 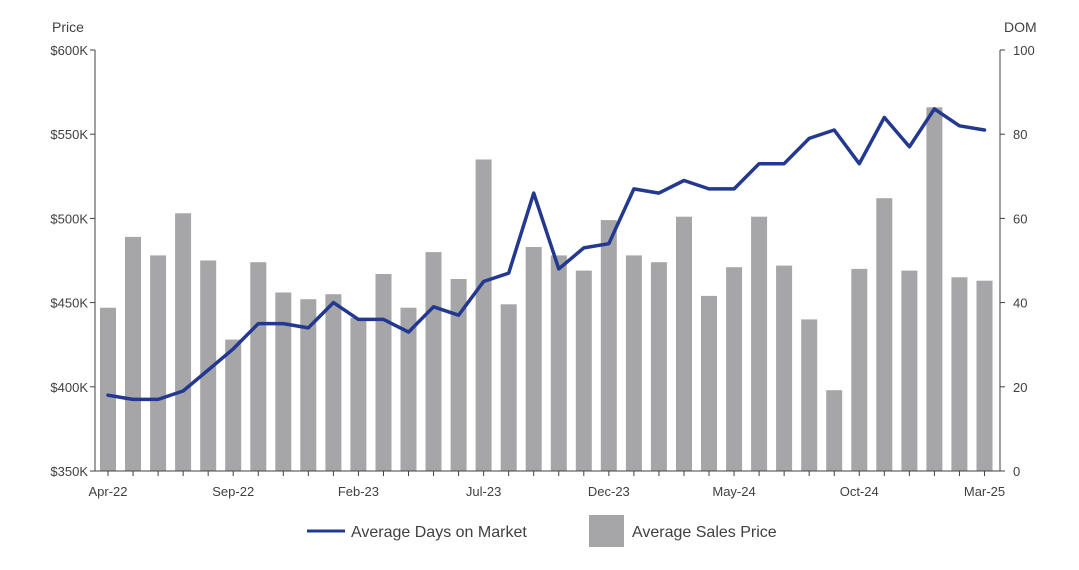 What do you see at coordinates (233, 491) in the screenshot?
I see `x-axis-tick-label: Sep-22` at bounding box center [233, 491].